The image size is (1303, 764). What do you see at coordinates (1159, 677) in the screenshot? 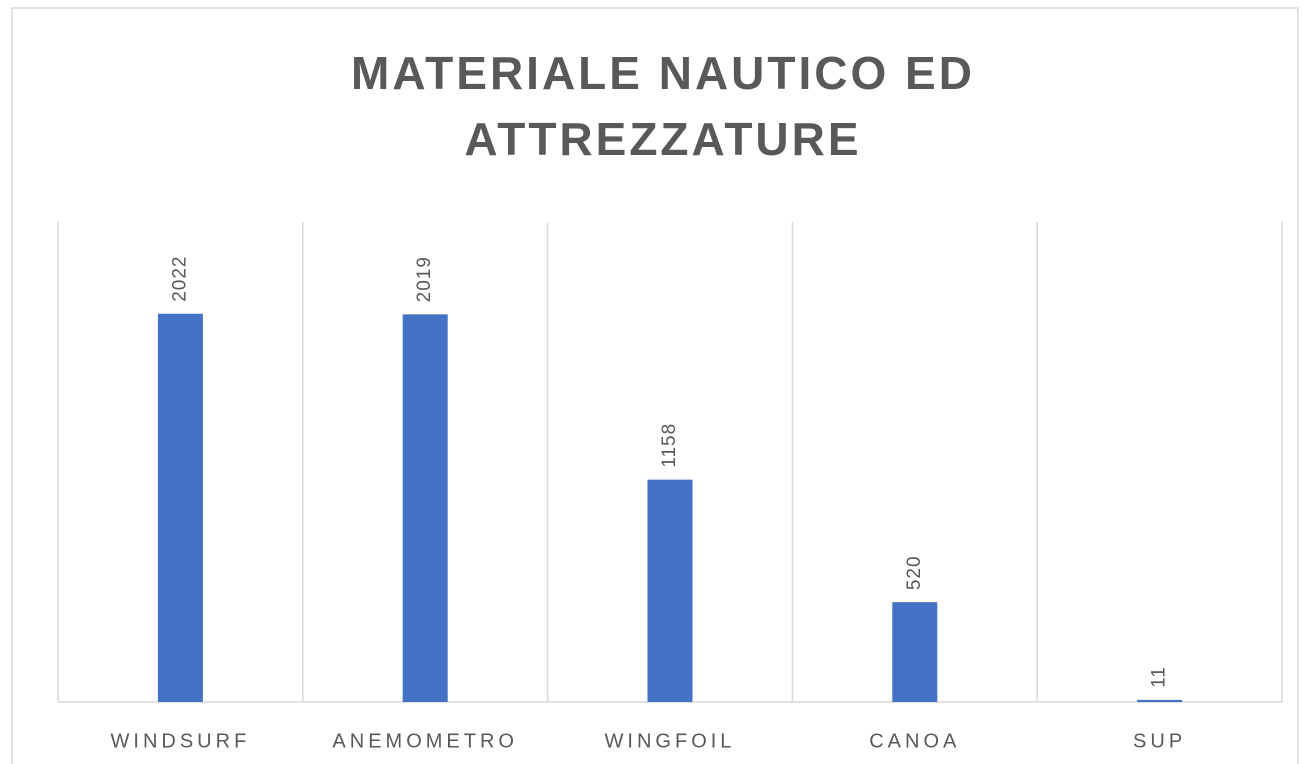
I see `data-label: 11` at bounding box center [1159, 677].